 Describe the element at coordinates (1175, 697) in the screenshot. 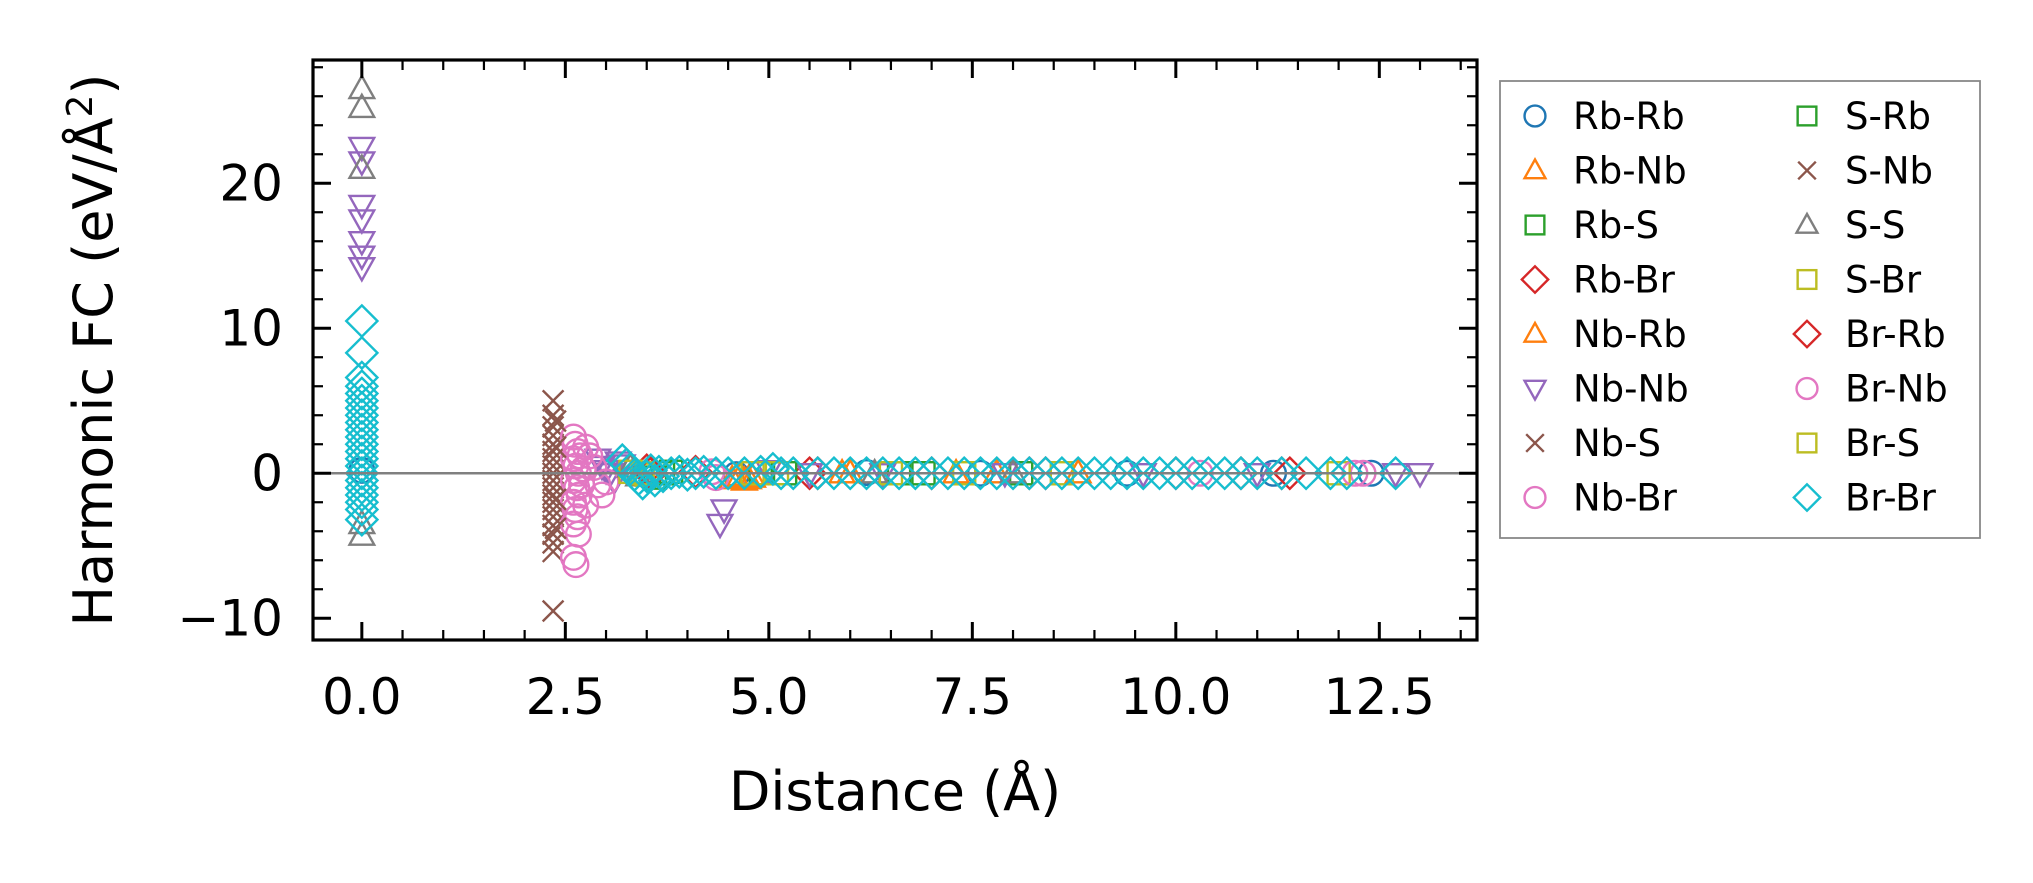

I see `x-tick-label: 10.0` at that location.